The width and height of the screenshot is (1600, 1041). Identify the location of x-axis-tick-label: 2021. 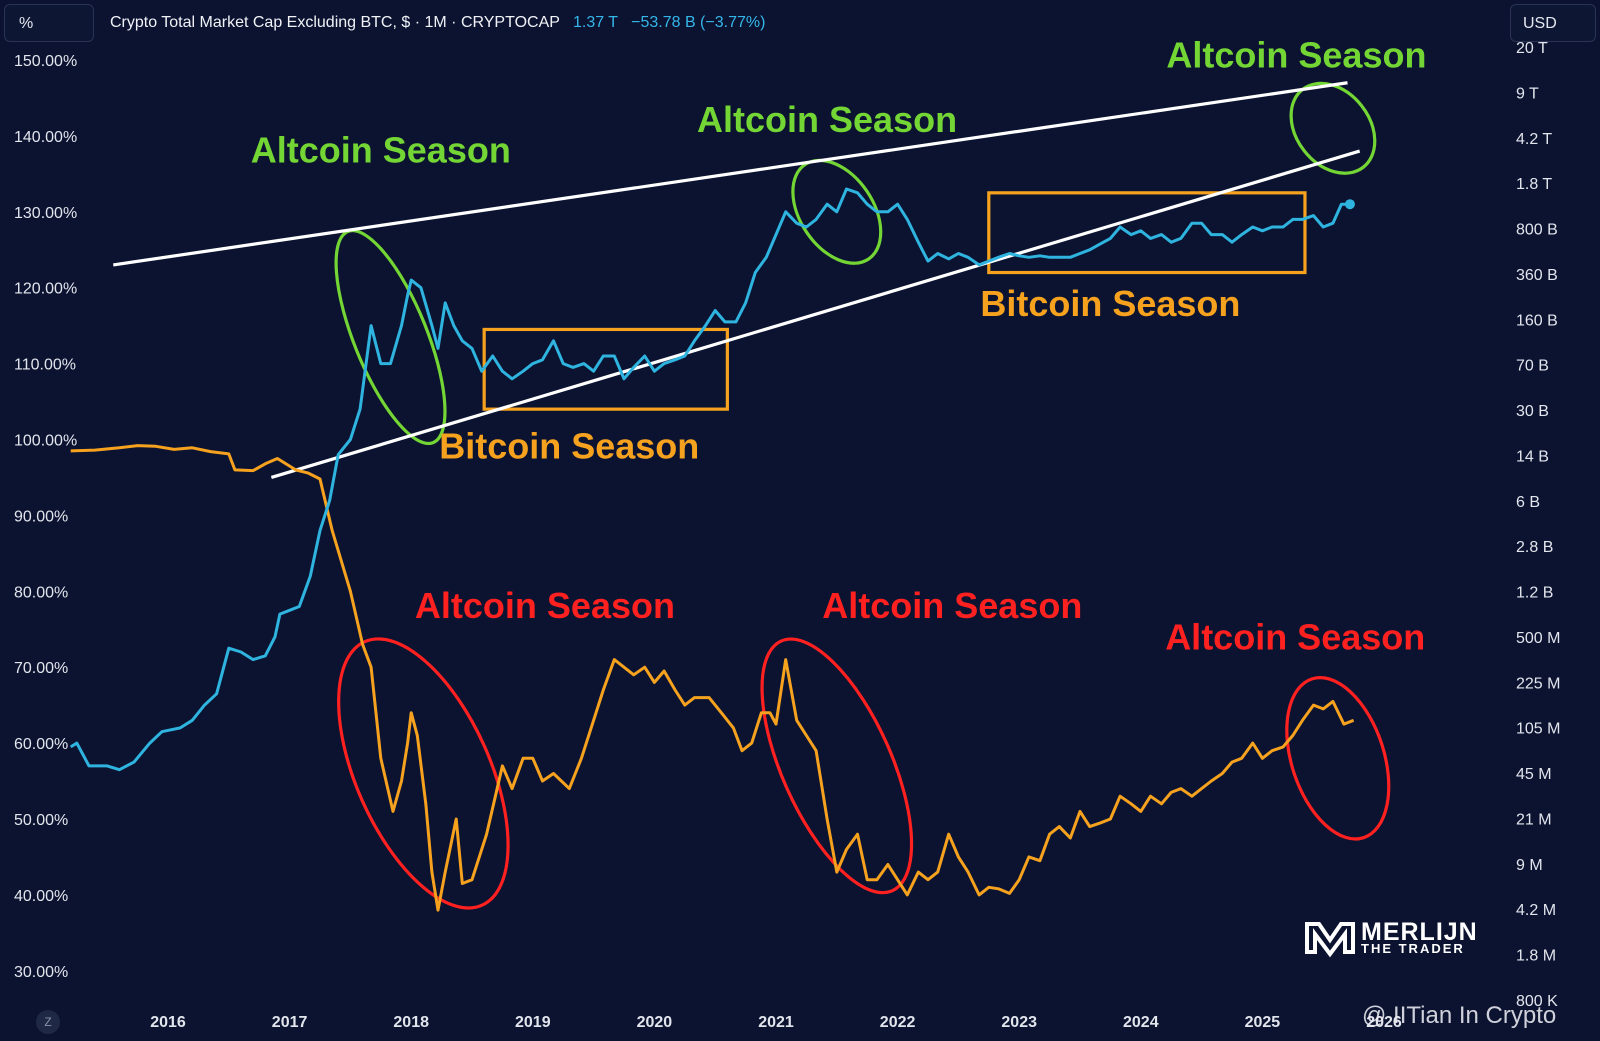
(776, 1022).